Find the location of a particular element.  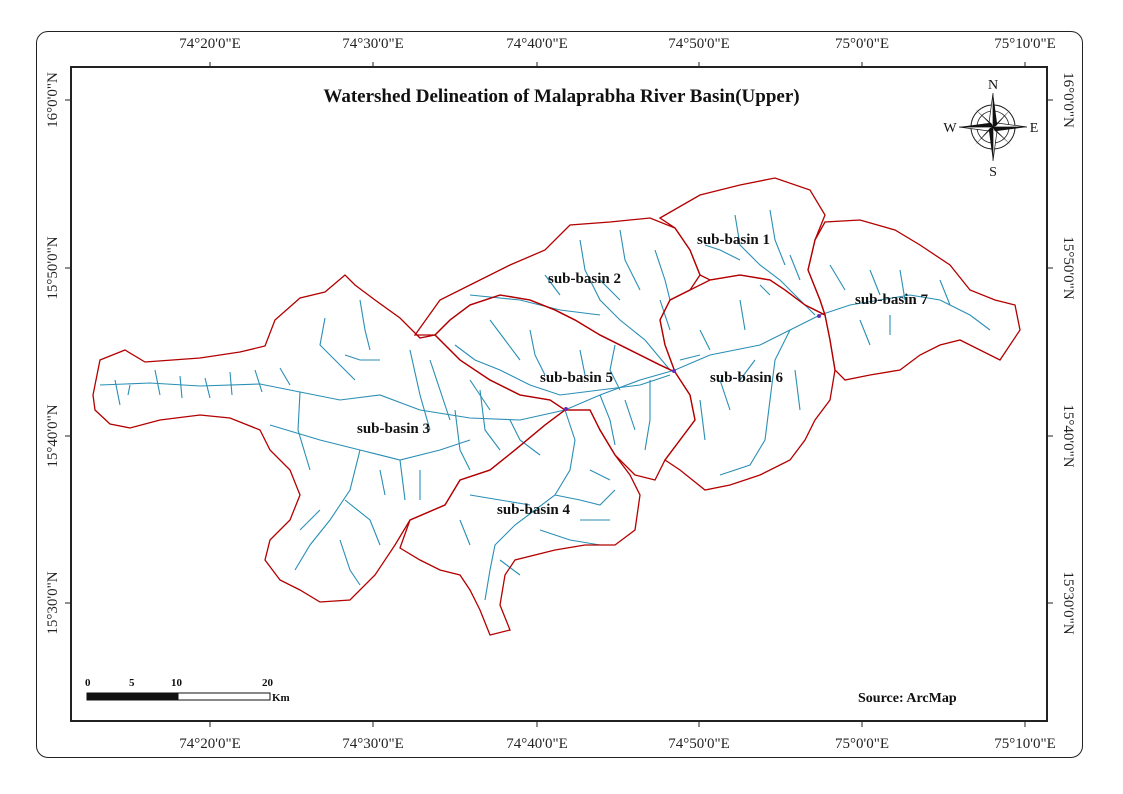

scale-unit: Km is located at coordinates (281, 698).